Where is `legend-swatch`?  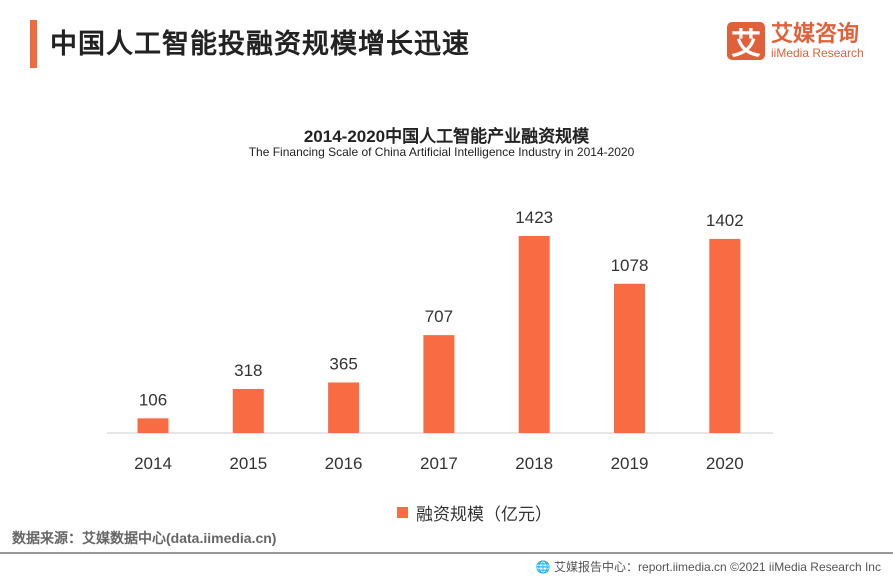 legend-swatch is located at coordinates (402, 512).